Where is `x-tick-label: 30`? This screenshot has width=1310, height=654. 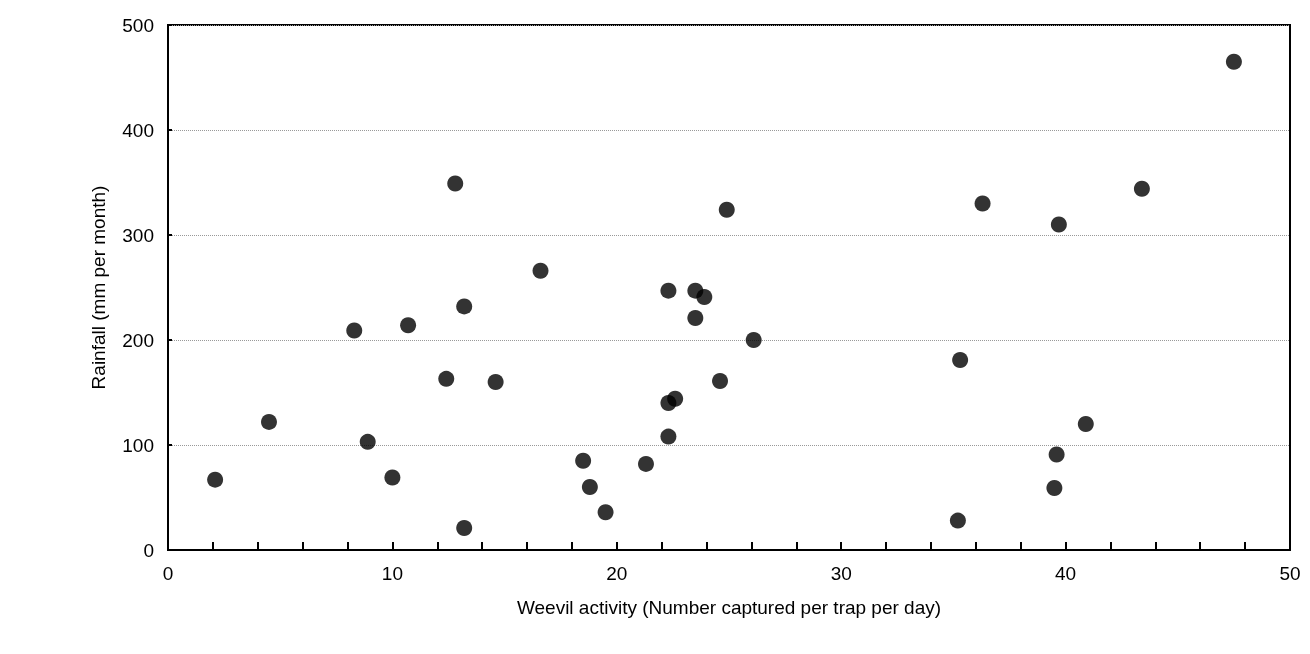 x-tick-label: 30 is located at coordinates (841, 573).